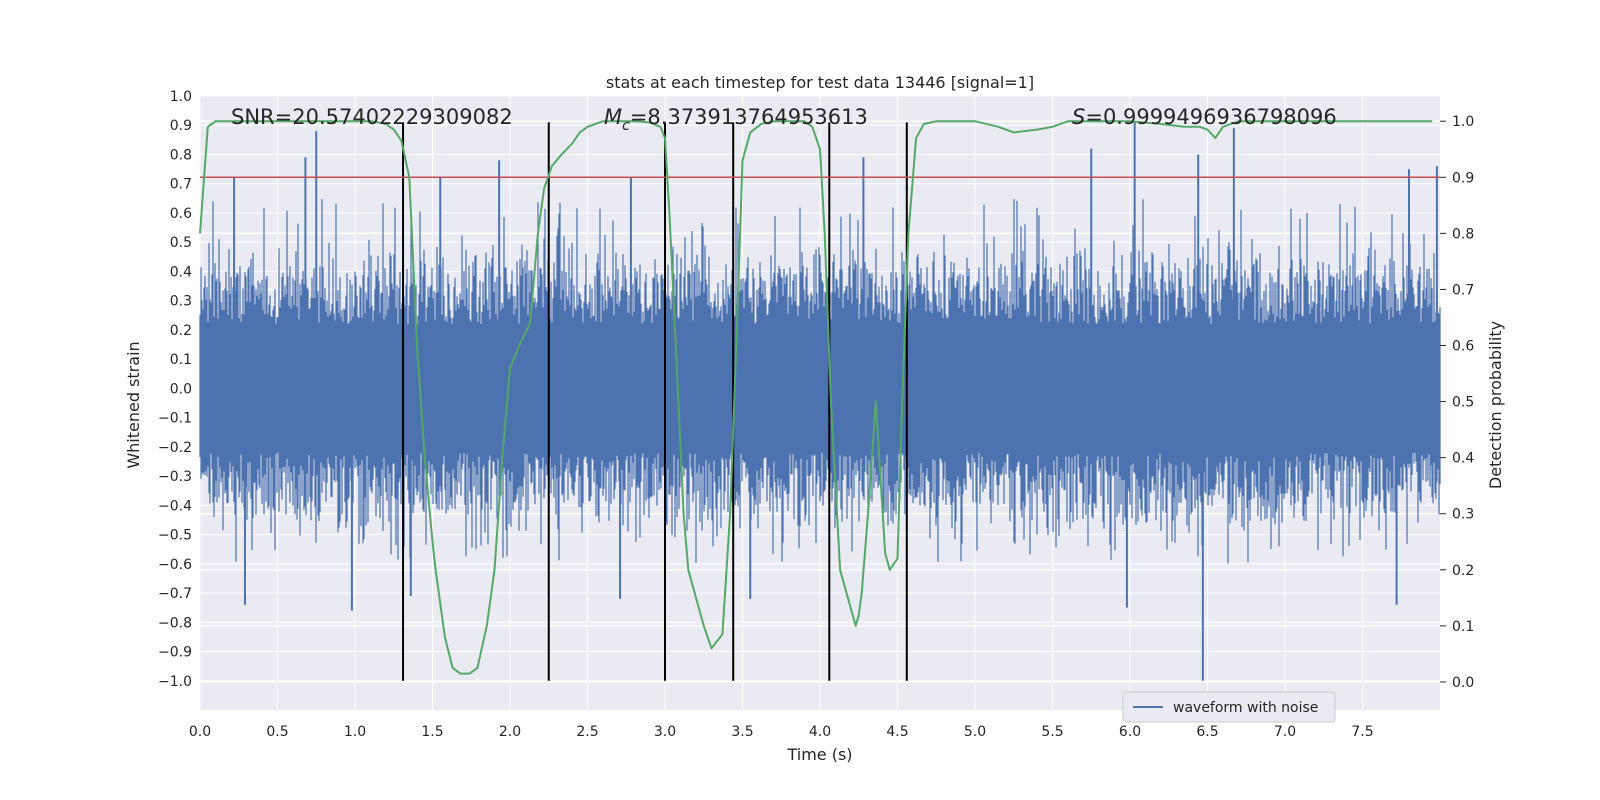 The image size is (1600, 800). I want to click on x-tick-label: 3.5, so click(742, 732).